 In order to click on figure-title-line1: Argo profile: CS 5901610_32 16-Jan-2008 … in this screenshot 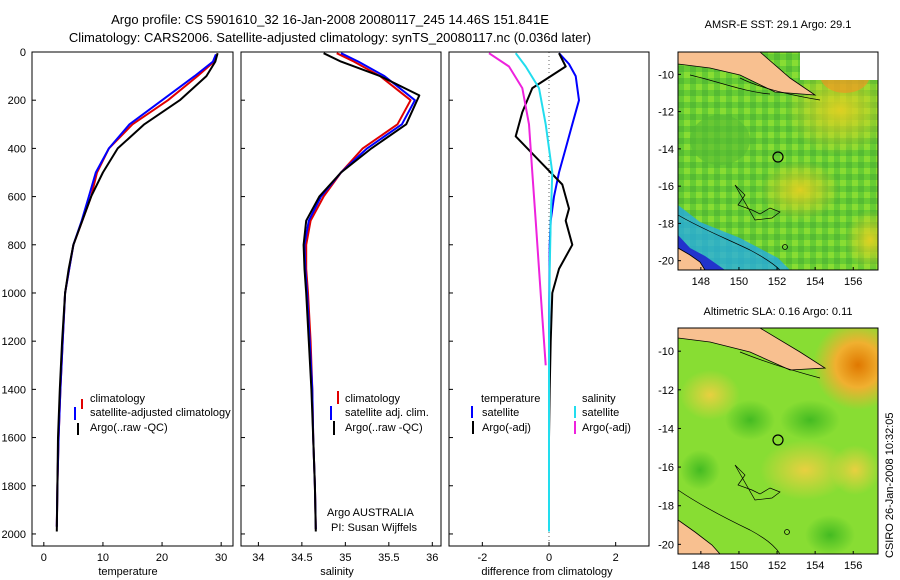, I will do `click(330, 19)`.